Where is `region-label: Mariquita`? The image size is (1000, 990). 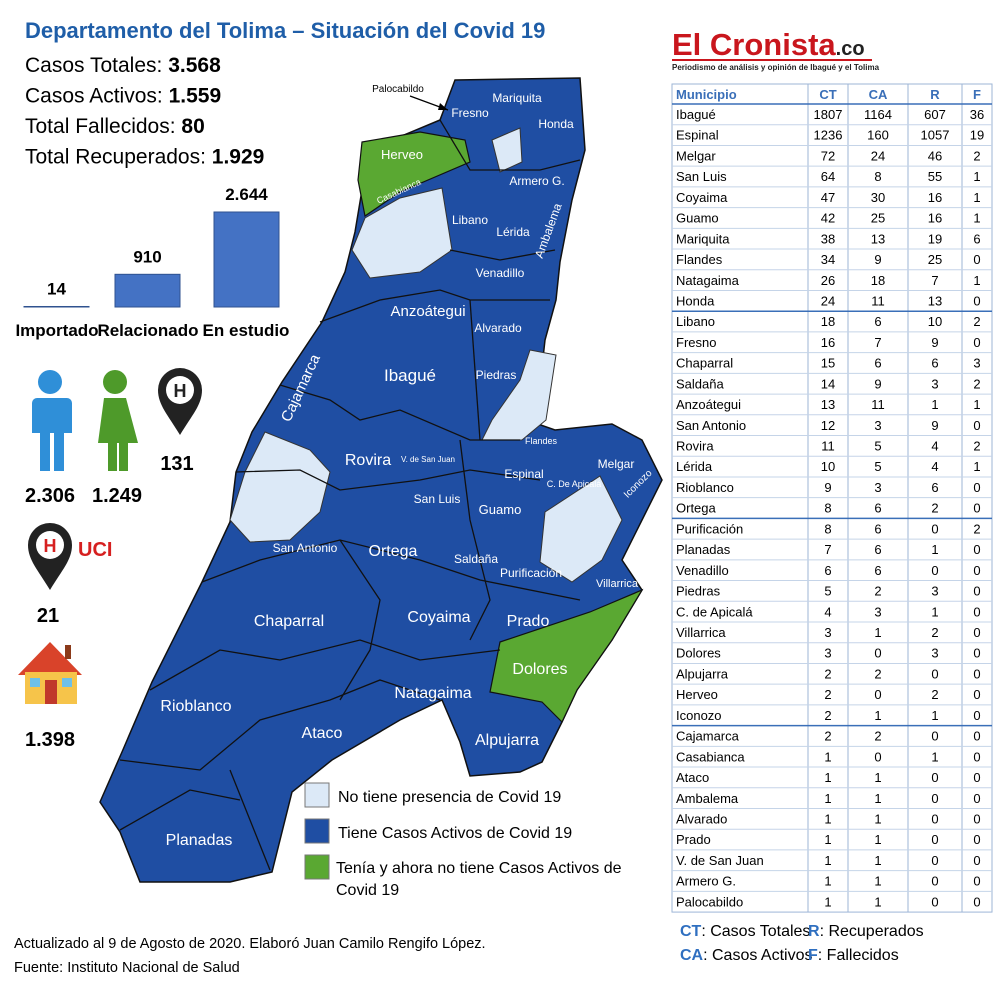 region-label: Mariquita is located at coordinates (517, 98).